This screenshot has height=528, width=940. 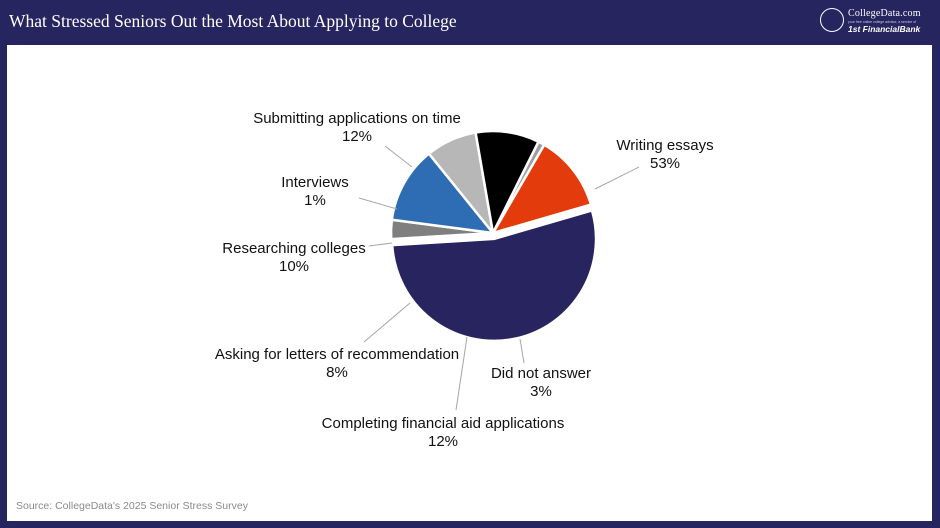 I want to click on pie-slice-writing-essays, so click(x=494, y=276).